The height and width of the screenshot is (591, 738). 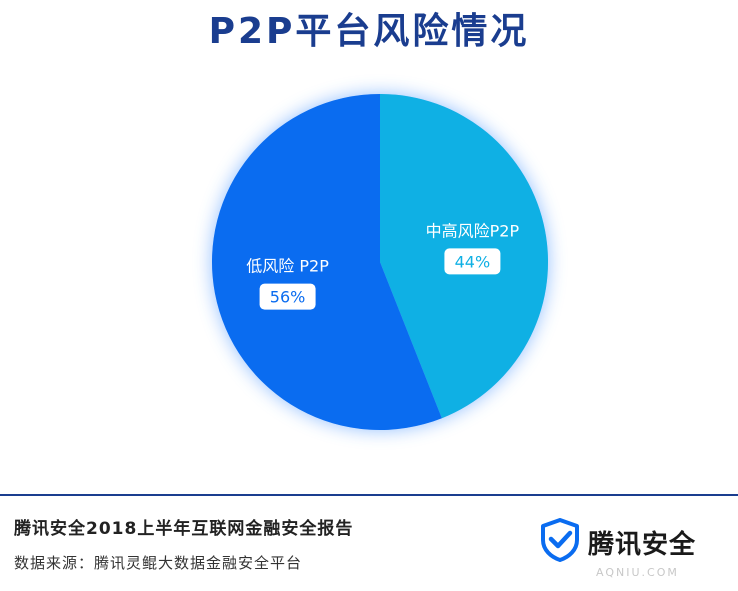 I want to click on watermark: AQNIU.COM, so click(x=637, y=572).